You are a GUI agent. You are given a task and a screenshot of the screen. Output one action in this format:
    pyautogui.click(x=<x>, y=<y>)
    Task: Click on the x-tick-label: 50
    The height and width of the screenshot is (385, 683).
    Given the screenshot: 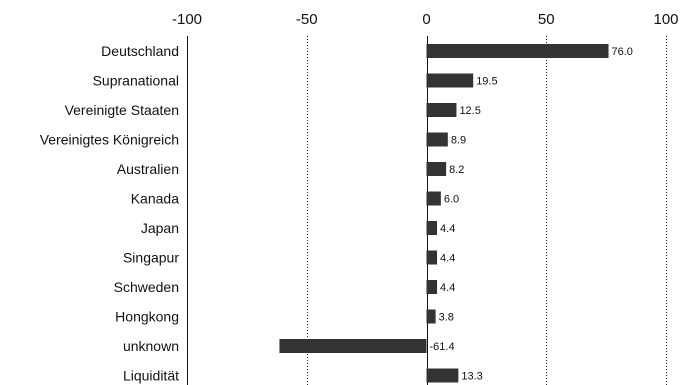 What is the action you would take?
    pyautogui.click(x=546, y=19)
    